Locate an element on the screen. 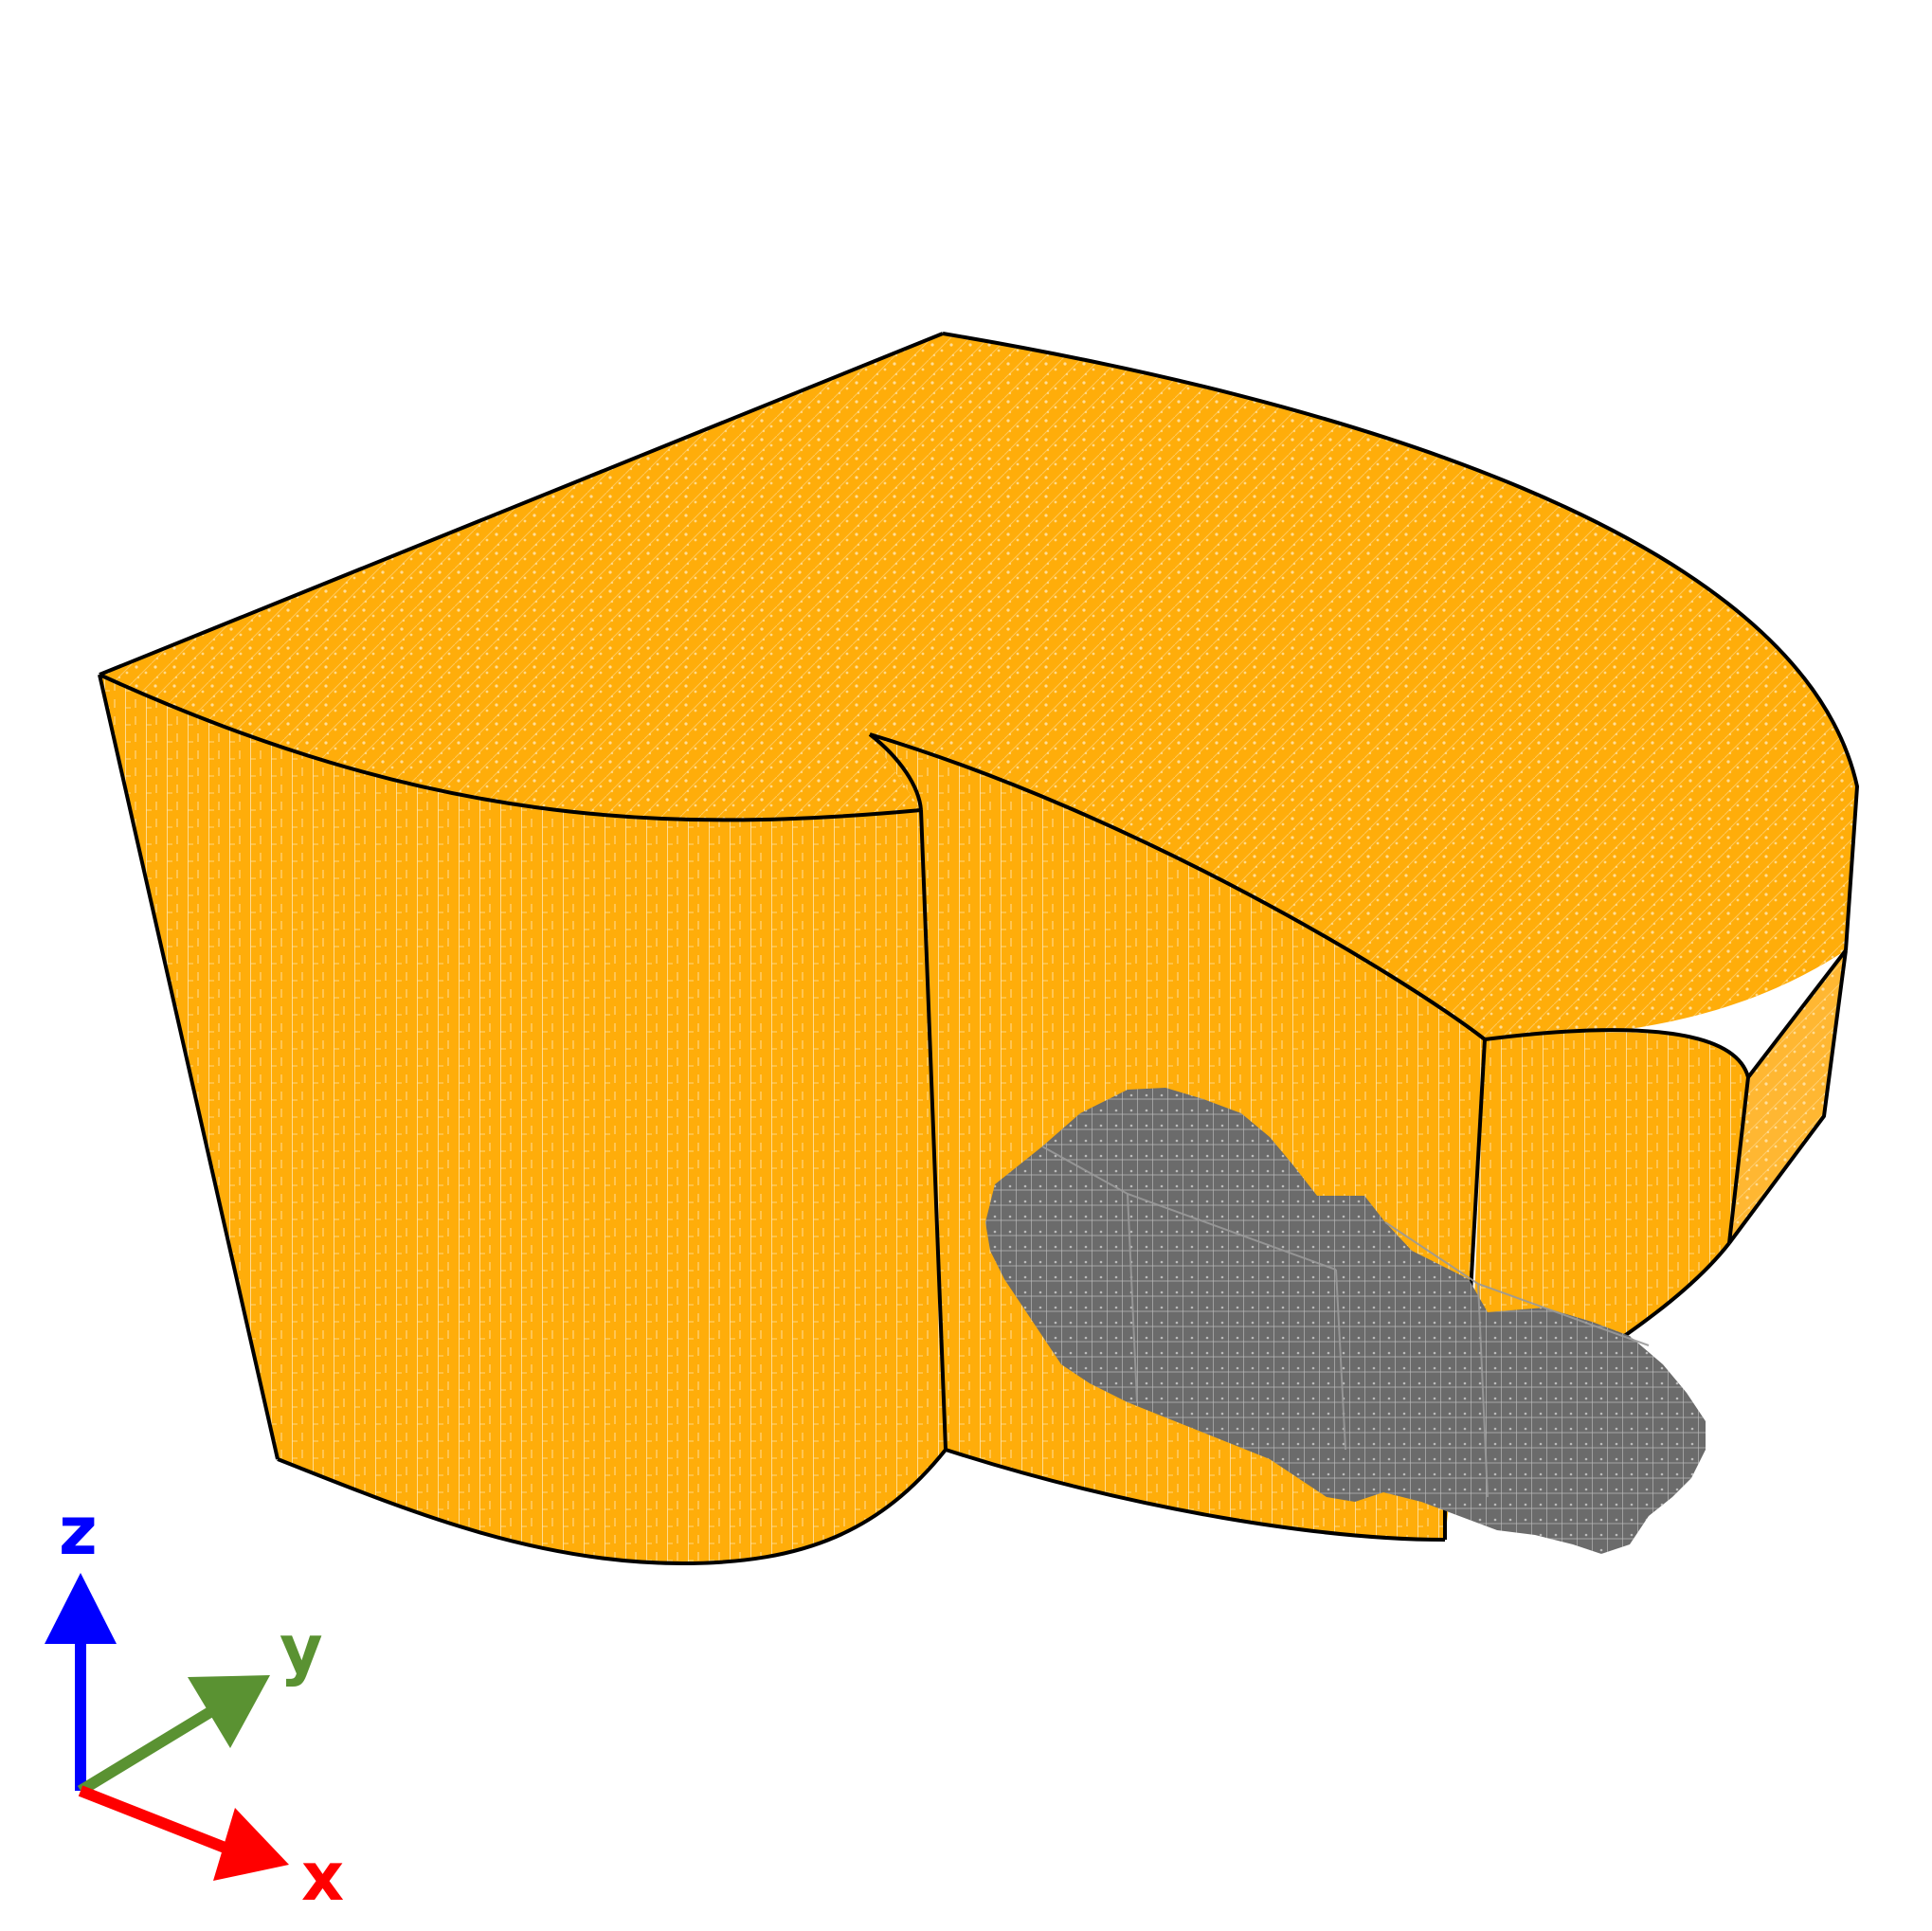 This screenshot has width=1932, height=1931. y-axis-arrow is located at coordinates (173, 1735).